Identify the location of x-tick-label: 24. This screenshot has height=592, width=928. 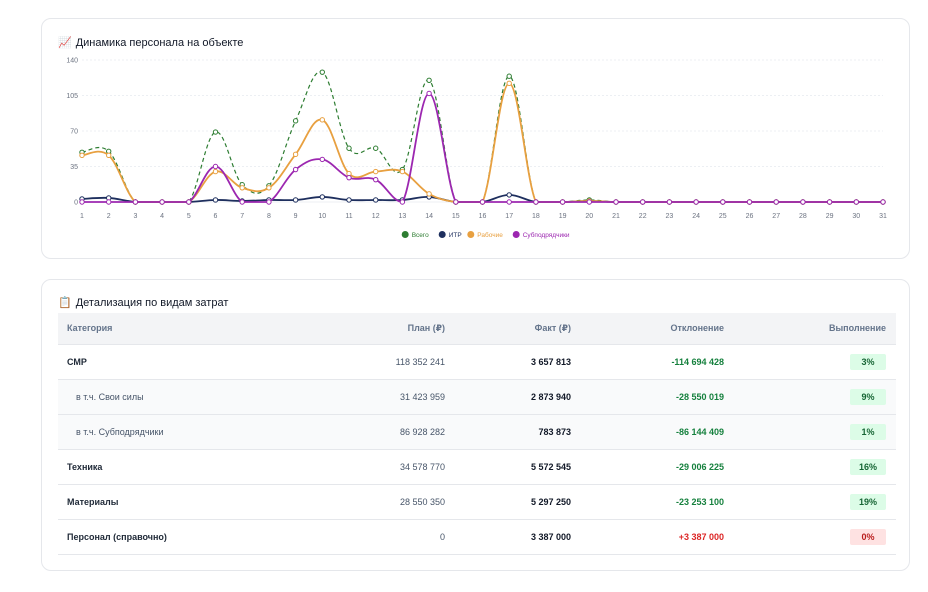
(696, 216).